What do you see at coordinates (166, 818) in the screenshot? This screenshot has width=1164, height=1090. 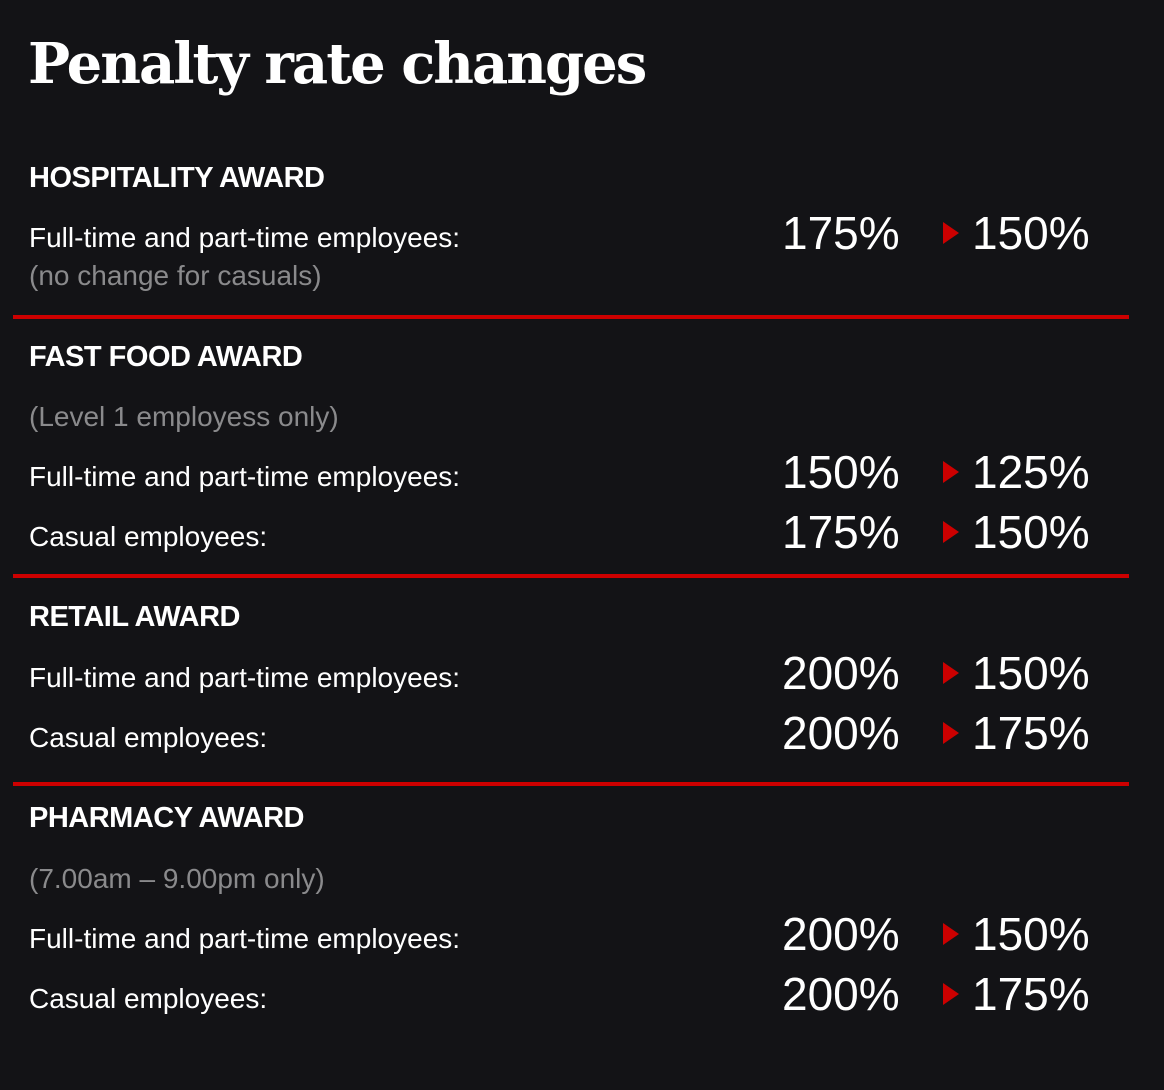 I see `section-heading-pharmacy: PHARMACY AWARD` at bounding box center [166, 818].